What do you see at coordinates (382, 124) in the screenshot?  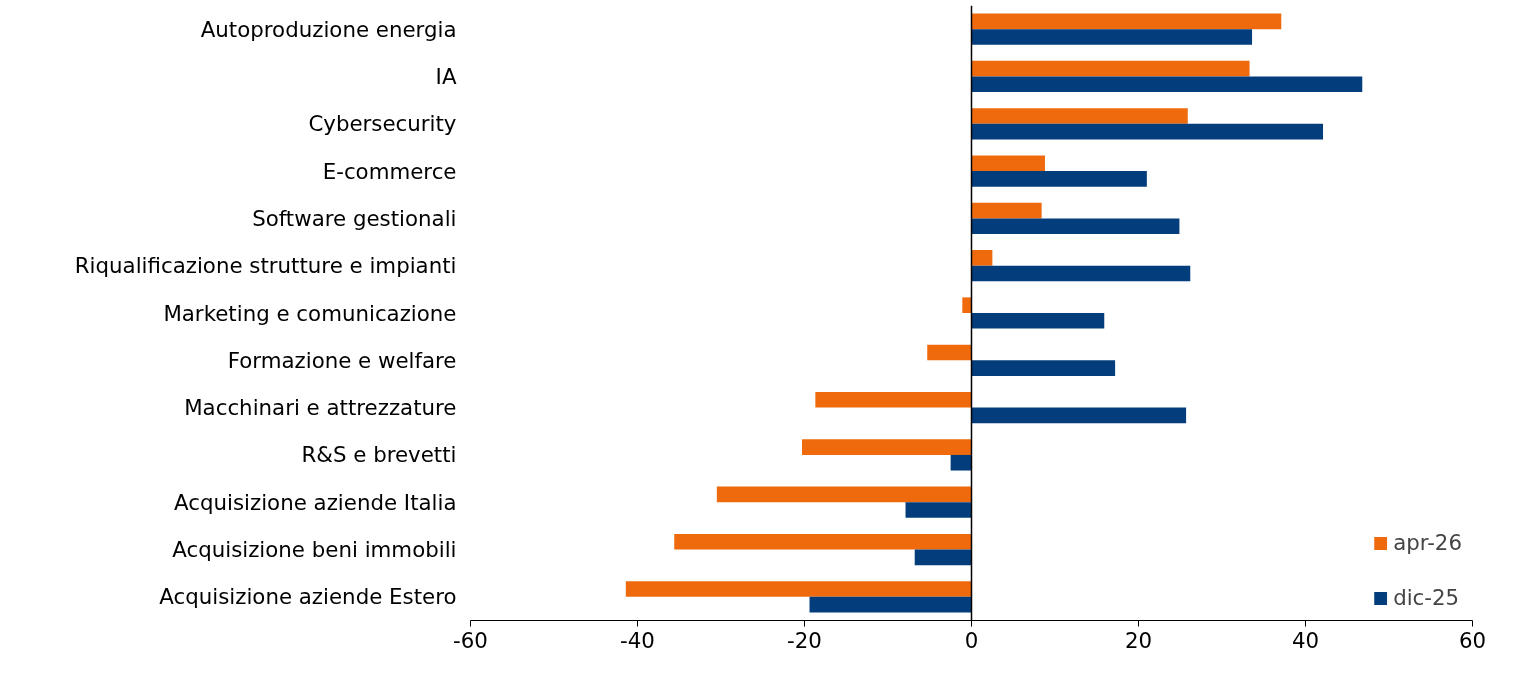 I see `y-tick-label: Cybersecurity` at bounding box center [382, 124].